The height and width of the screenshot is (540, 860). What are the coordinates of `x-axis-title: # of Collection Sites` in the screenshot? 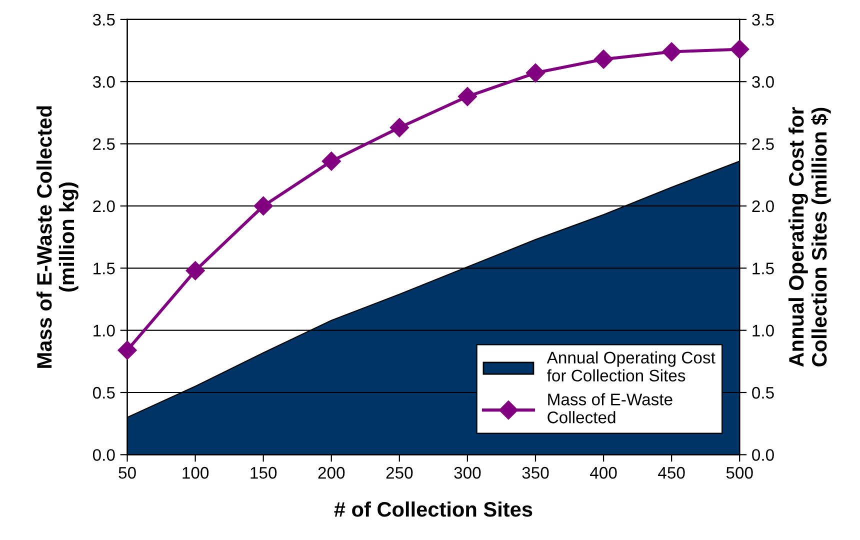 It's located at (433, 509).